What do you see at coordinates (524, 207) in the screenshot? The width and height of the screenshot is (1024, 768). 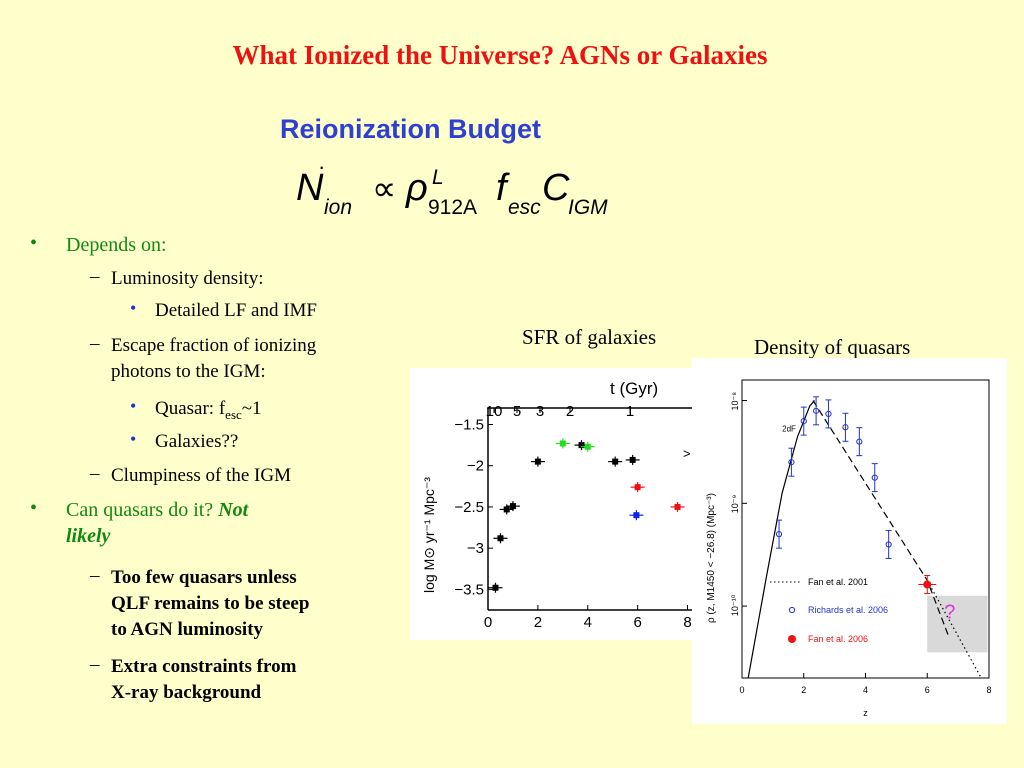 I see `formula-f-sub: esc` at bounding box center [524, 207].